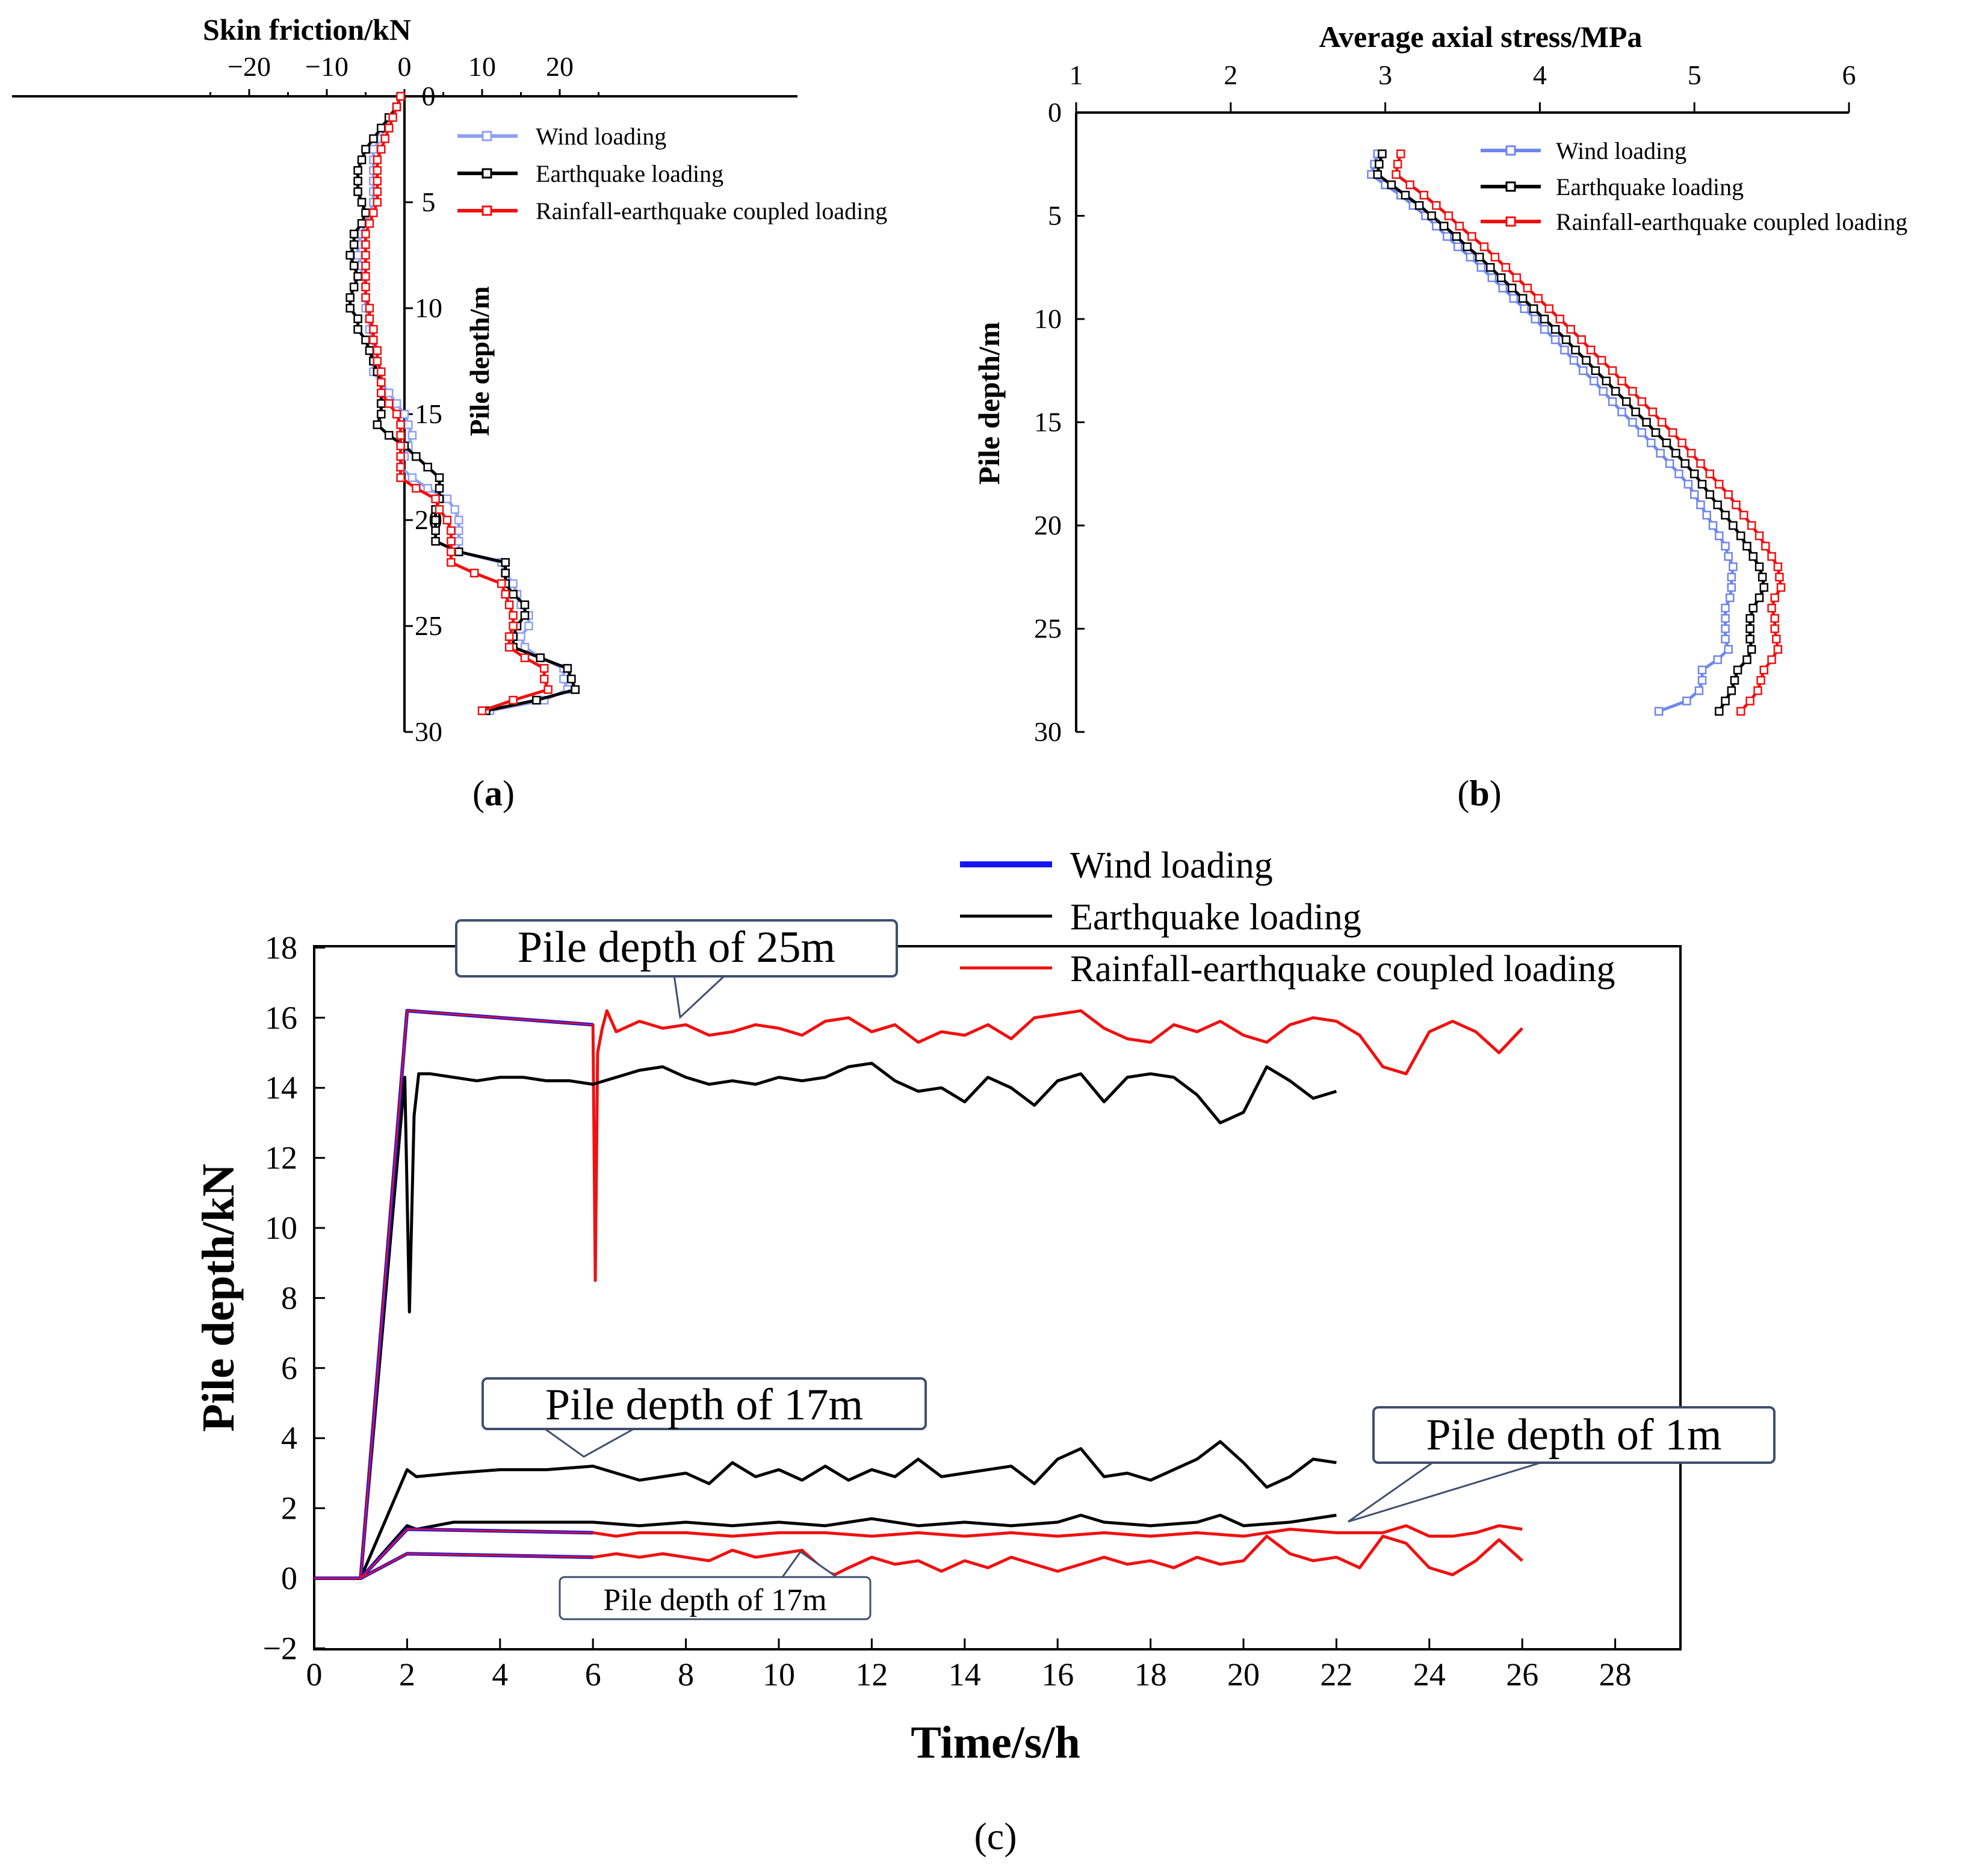 Image resolution: width=1988 pixels, height=1872 pixels. I want to click on panel-b-y-tick-label: 25, so click(1048, 628).